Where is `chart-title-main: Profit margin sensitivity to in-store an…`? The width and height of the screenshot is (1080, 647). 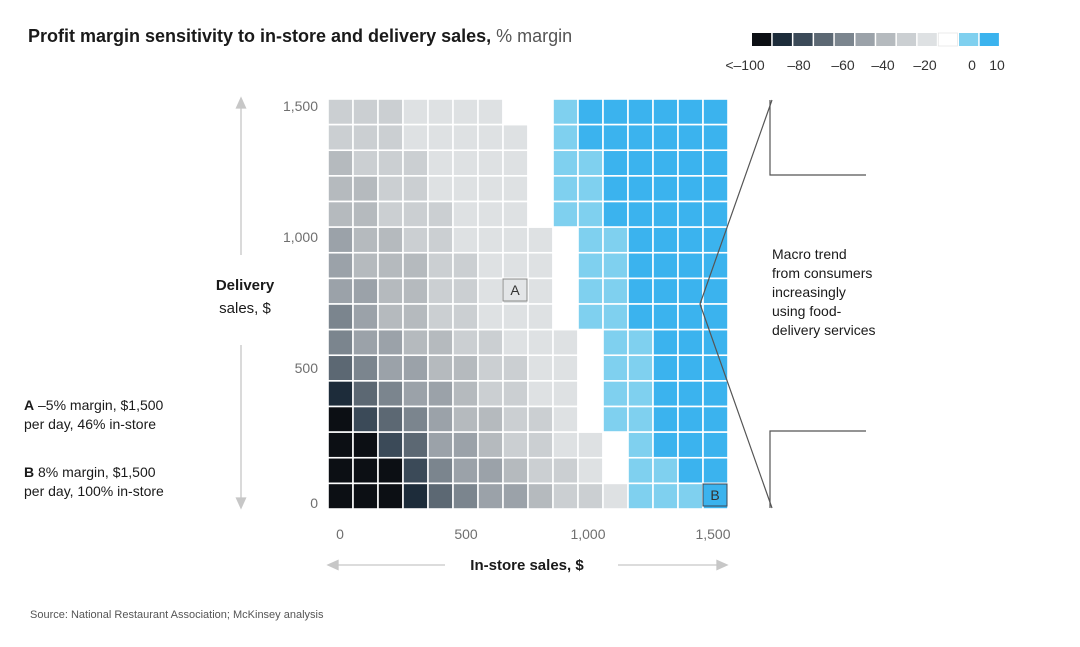
chart-title-main: Profit margin sensitivity to in-store an… is located at coordinates (260, 36).